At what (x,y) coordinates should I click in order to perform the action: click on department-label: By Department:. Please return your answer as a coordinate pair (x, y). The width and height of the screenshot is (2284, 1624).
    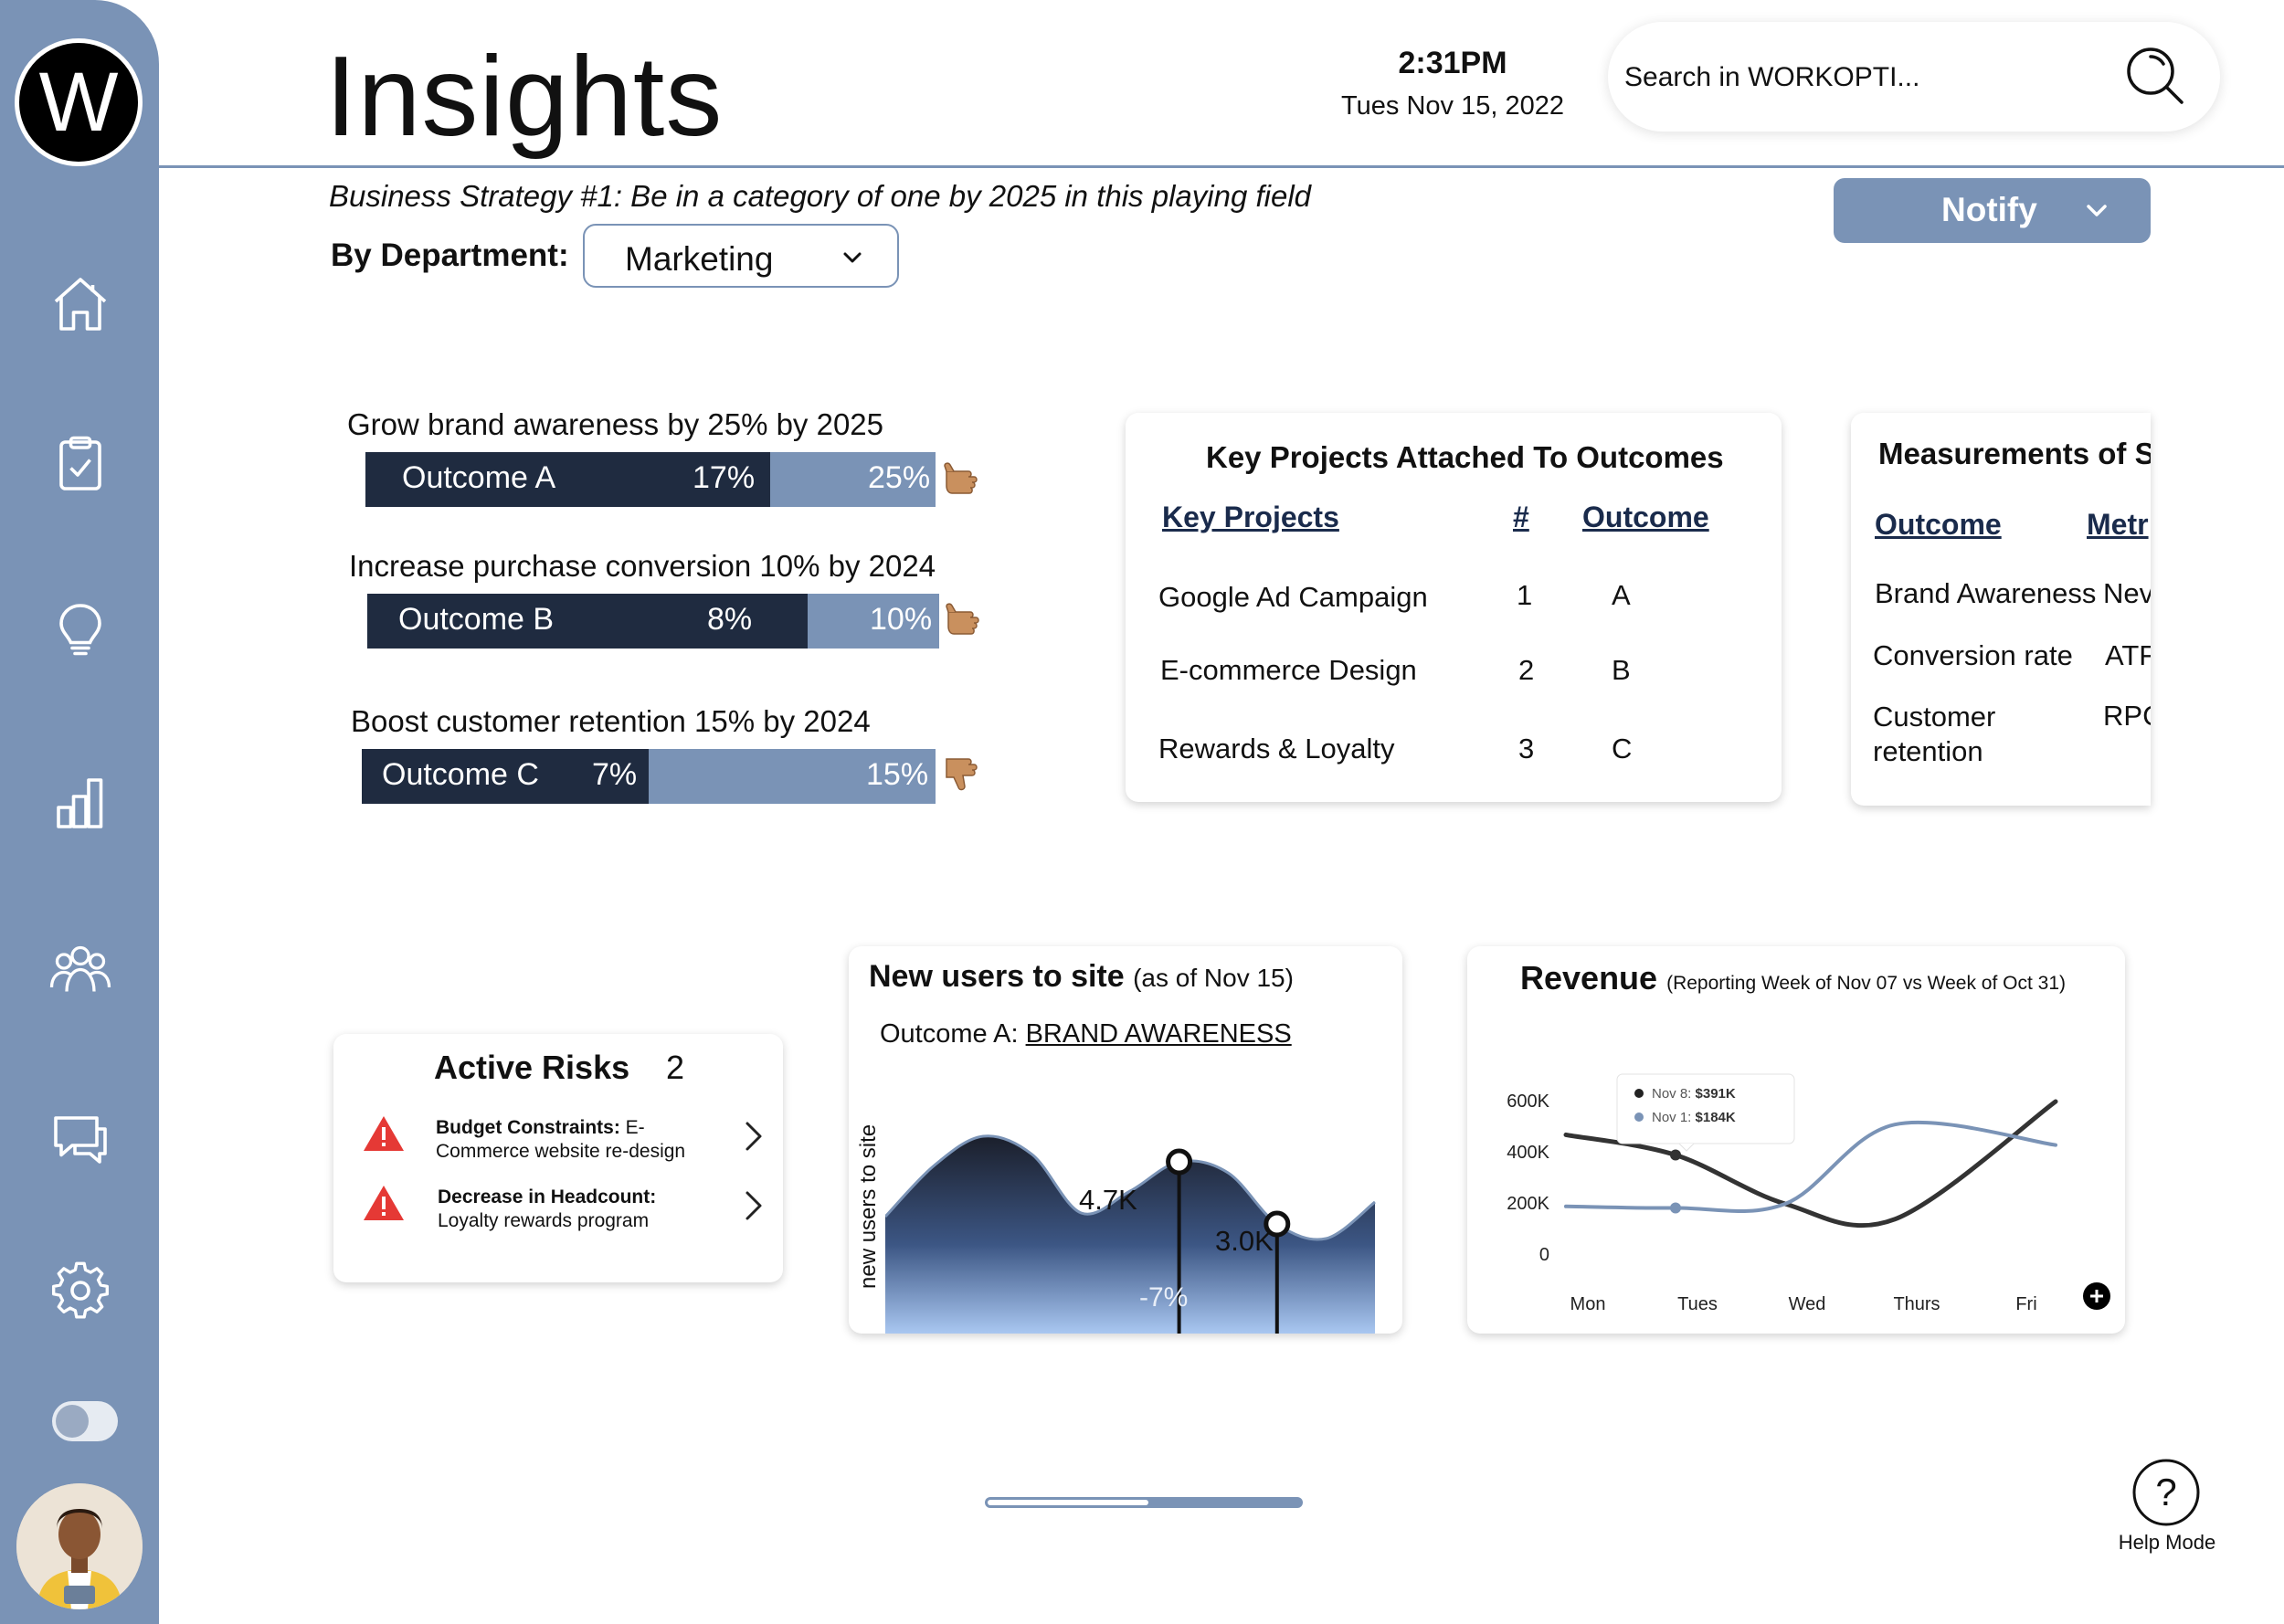
    Looking at the image, I should click on (450, 255).